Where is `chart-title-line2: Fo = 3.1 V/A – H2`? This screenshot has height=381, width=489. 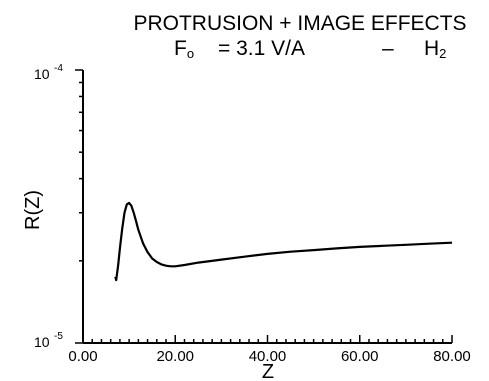 chart-title-line2: Fo = 3.1 V/A – H2 is located at coordinates (310, 49).